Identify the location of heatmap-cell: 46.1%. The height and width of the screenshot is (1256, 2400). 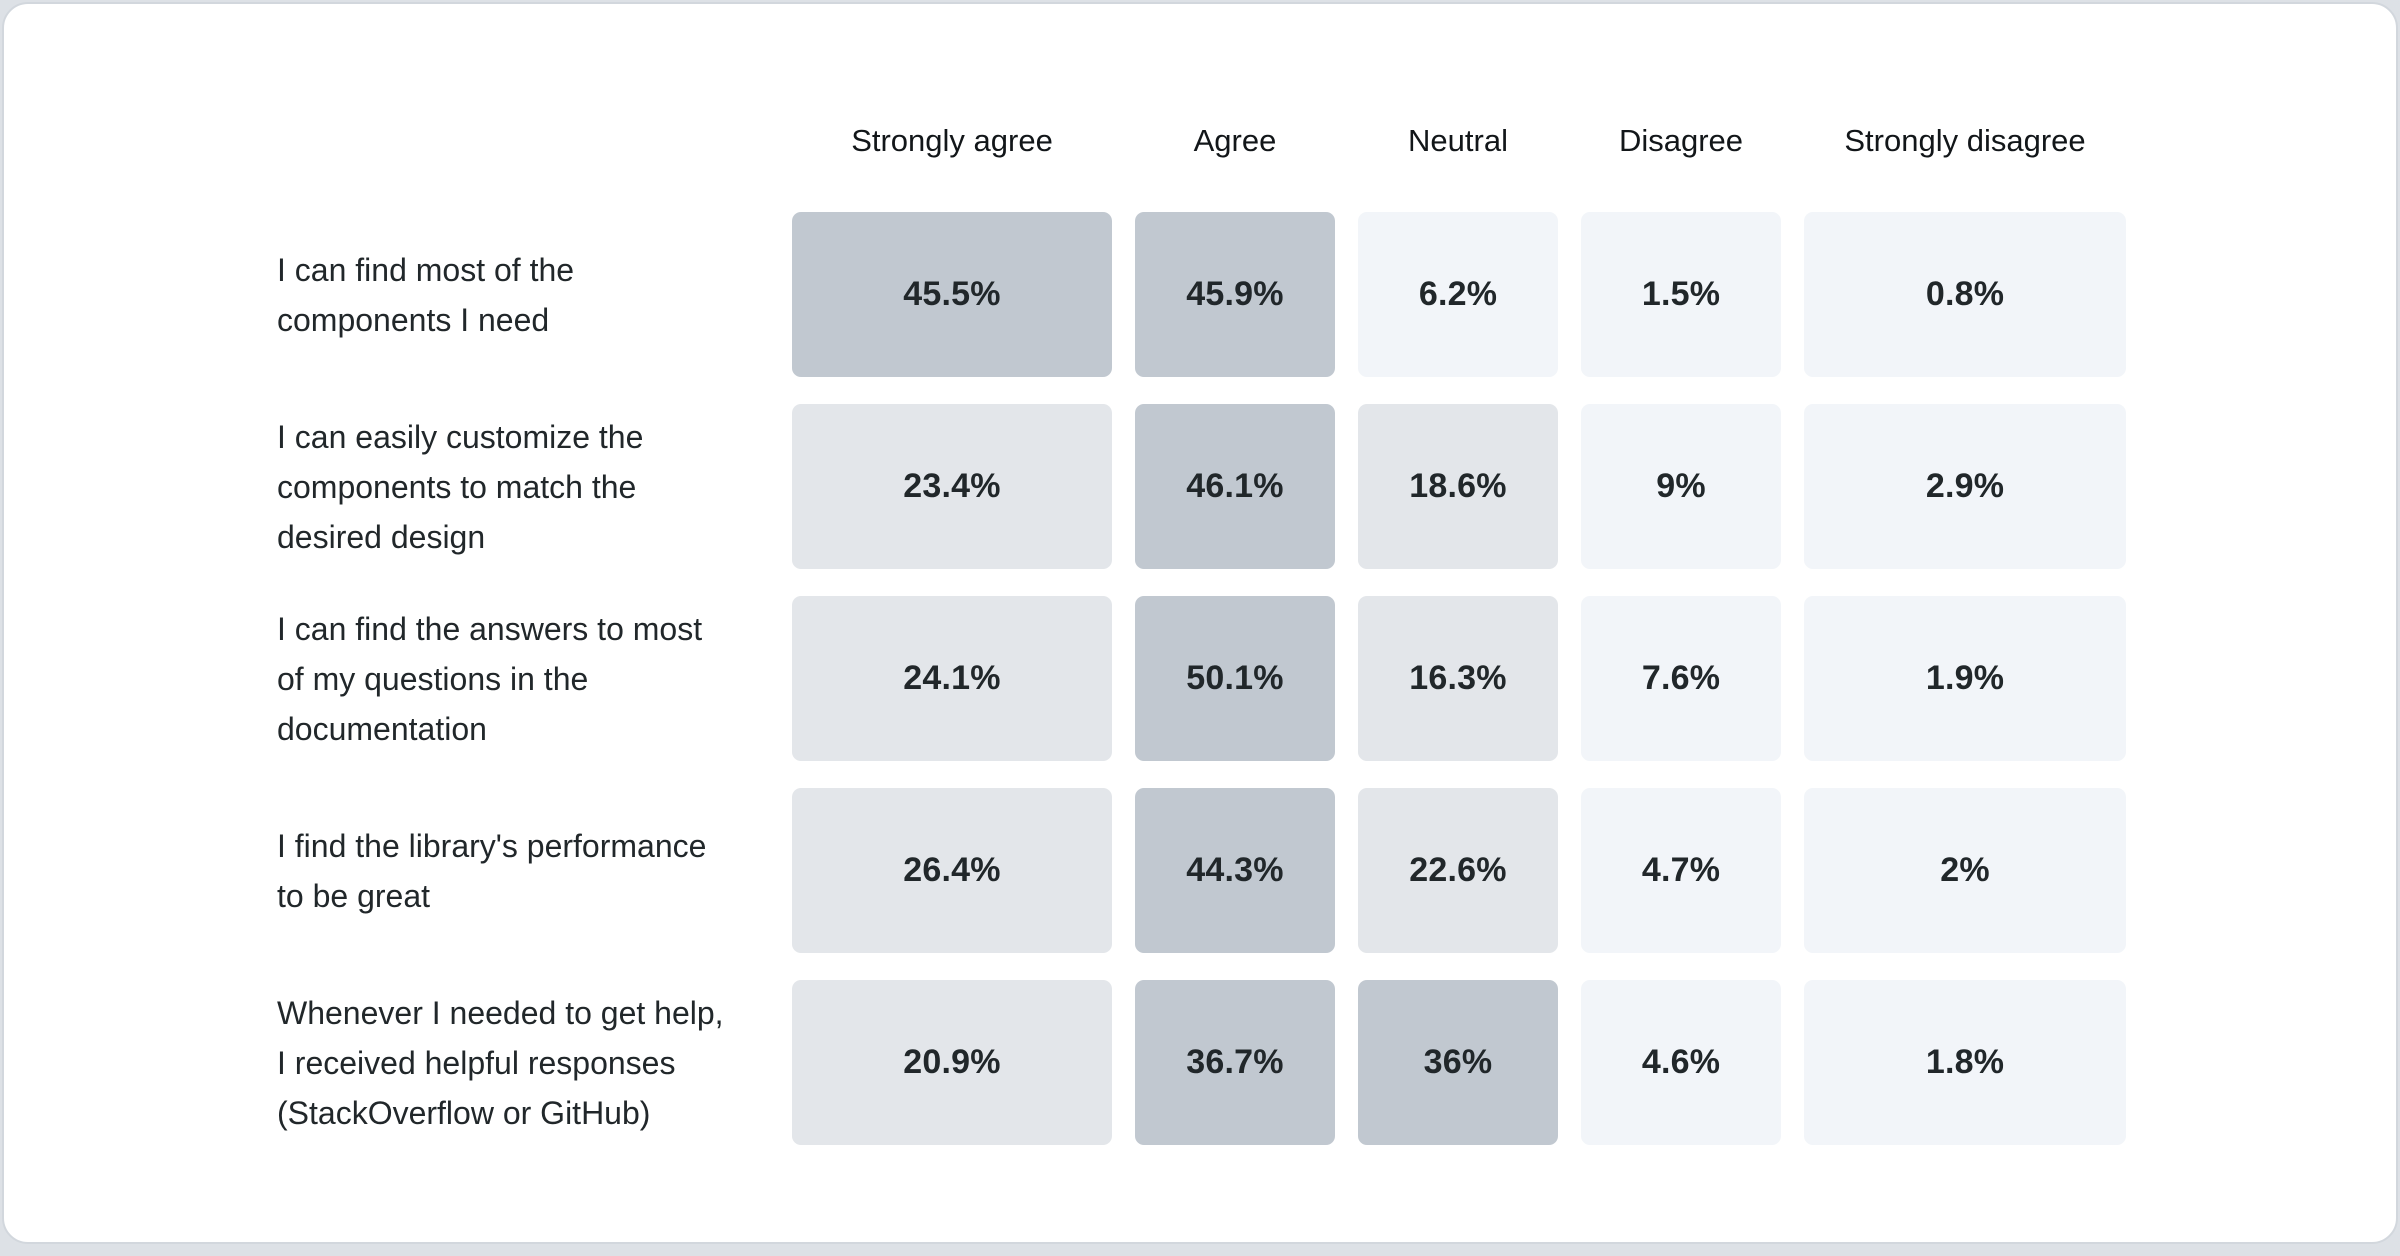
(1235, 486).